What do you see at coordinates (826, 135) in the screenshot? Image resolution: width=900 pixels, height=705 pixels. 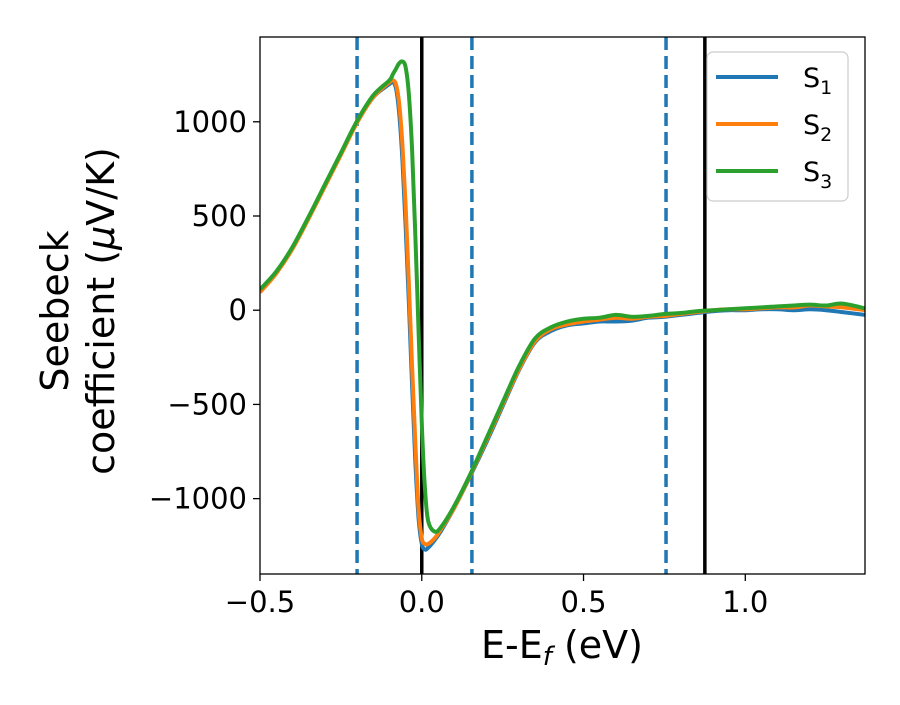 I see `legend-sub-s2: 2` at bounding box center [826, 135].